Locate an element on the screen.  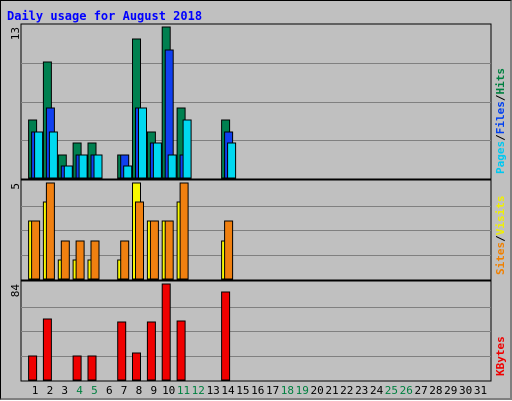
x-tick-label: 11 is located at coordinates (183, 390).